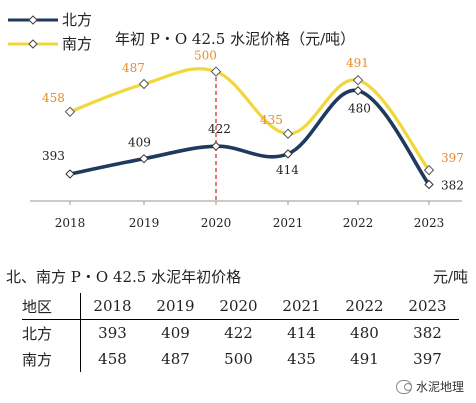 Image resolution: width=476 pixels, height=403 pixels. What do you see at coordinates (427, 333) in the screenshot?
I see `table-cell: 382` at bounding box center [427, 333].